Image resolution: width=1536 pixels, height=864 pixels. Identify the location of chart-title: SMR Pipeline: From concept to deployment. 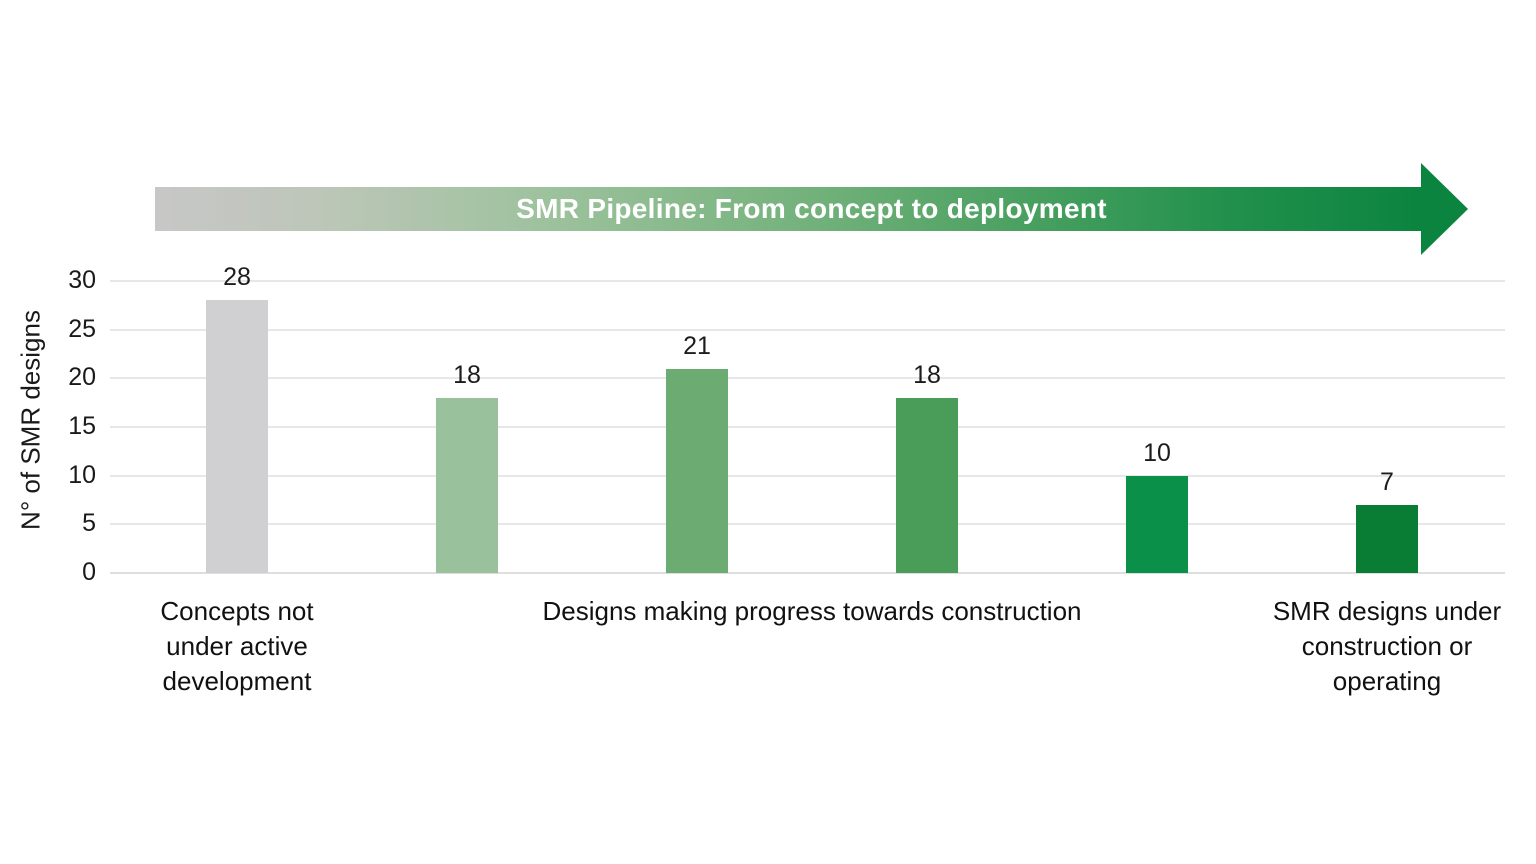
(811, 208).